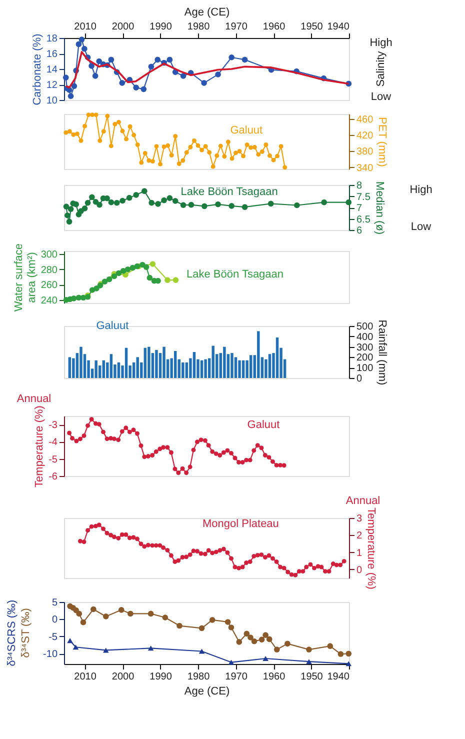 This screenshot has height=739, width=465. What do you see at coordinates (49, 286) in the screenshot?
I see `y-tick-label: 260` at bounding box center [49, 286].